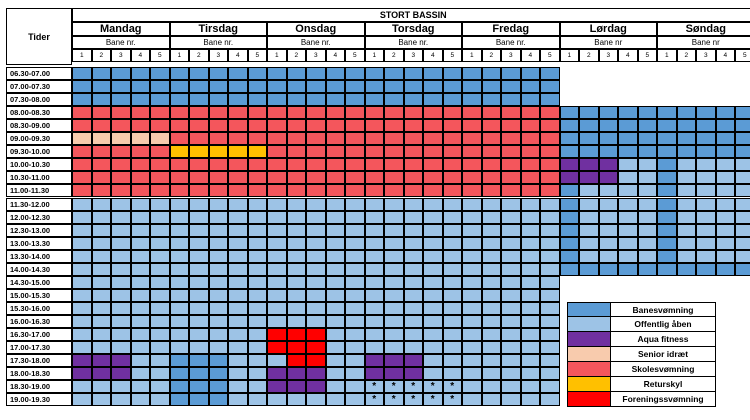  What do you see at coordinates (39, 321) in the screenshot?
I see `time-slot: 16.00-16.30` at bounding box center [39, 321].